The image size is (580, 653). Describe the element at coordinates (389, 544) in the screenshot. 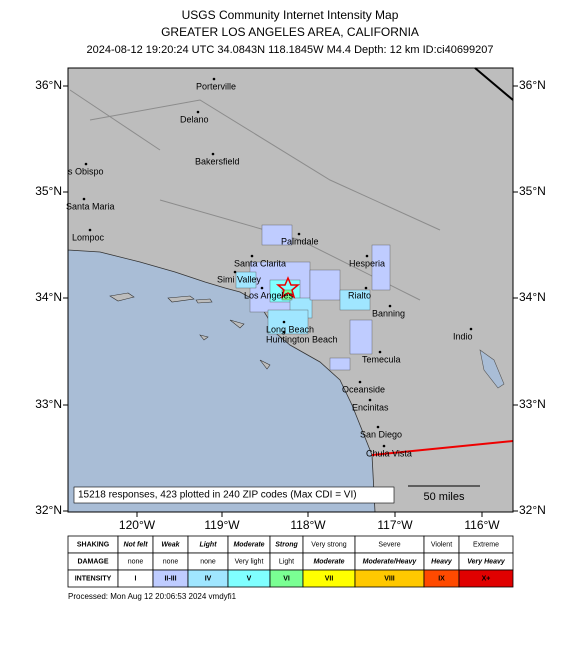

I see `legend-text: Severe` at that location.